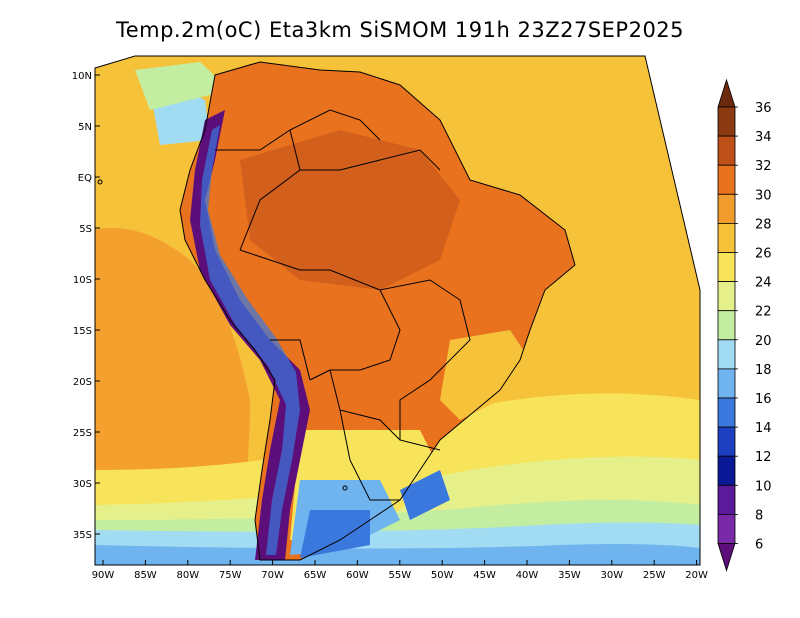  What do you see at coordinates (763, 312) in the screenshot?
I see `colorbar-label: 22` at bounding box center [763, 312].